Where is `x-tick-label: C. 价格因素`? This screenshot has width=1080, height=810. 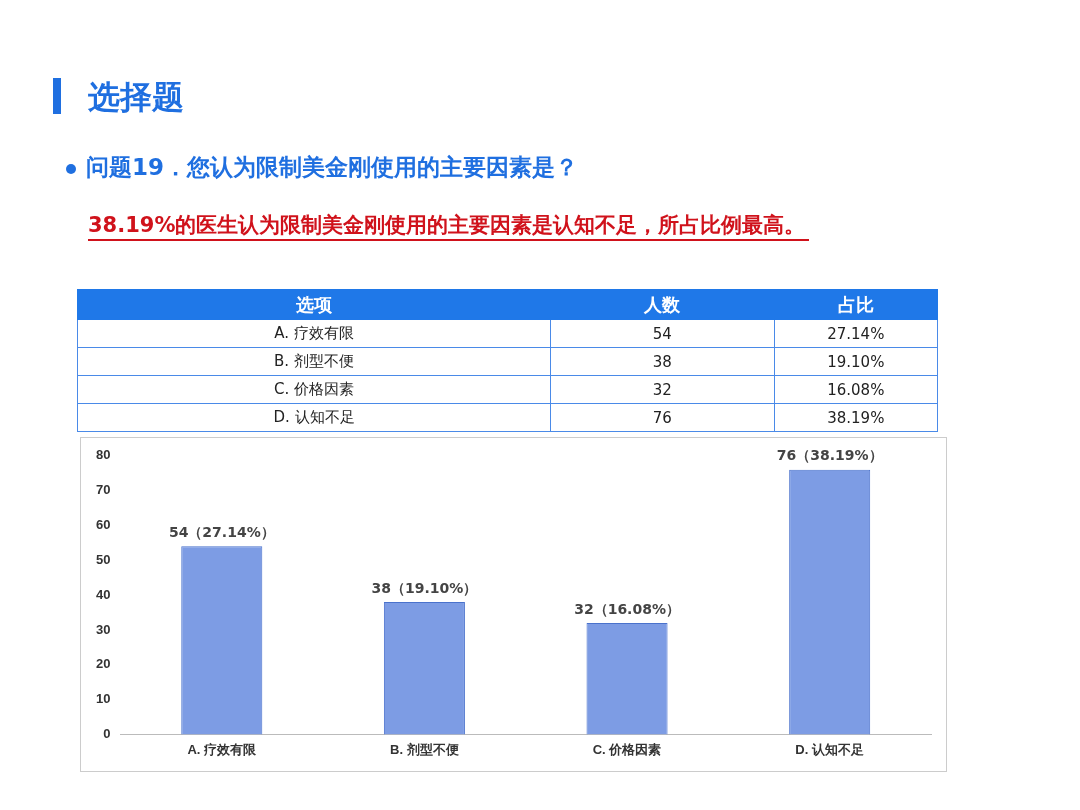
x-tick-label: C. 价格因素 is located at coordinates (627, 749).